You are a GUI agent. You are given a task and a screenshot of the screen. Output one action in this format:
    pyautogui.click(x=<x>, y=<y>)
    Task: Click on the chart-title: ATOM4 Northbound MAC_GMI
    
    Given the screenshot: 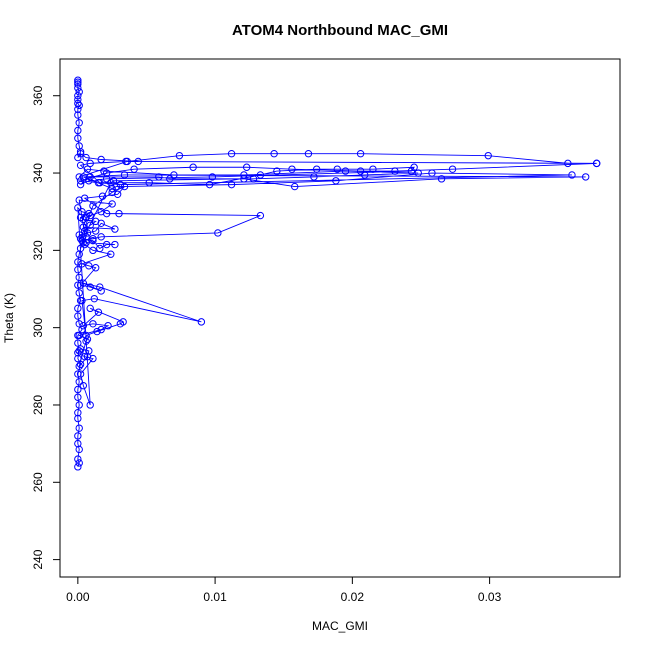 What is the action you would take?
    pyautogui.click(x=340, y=30)
    